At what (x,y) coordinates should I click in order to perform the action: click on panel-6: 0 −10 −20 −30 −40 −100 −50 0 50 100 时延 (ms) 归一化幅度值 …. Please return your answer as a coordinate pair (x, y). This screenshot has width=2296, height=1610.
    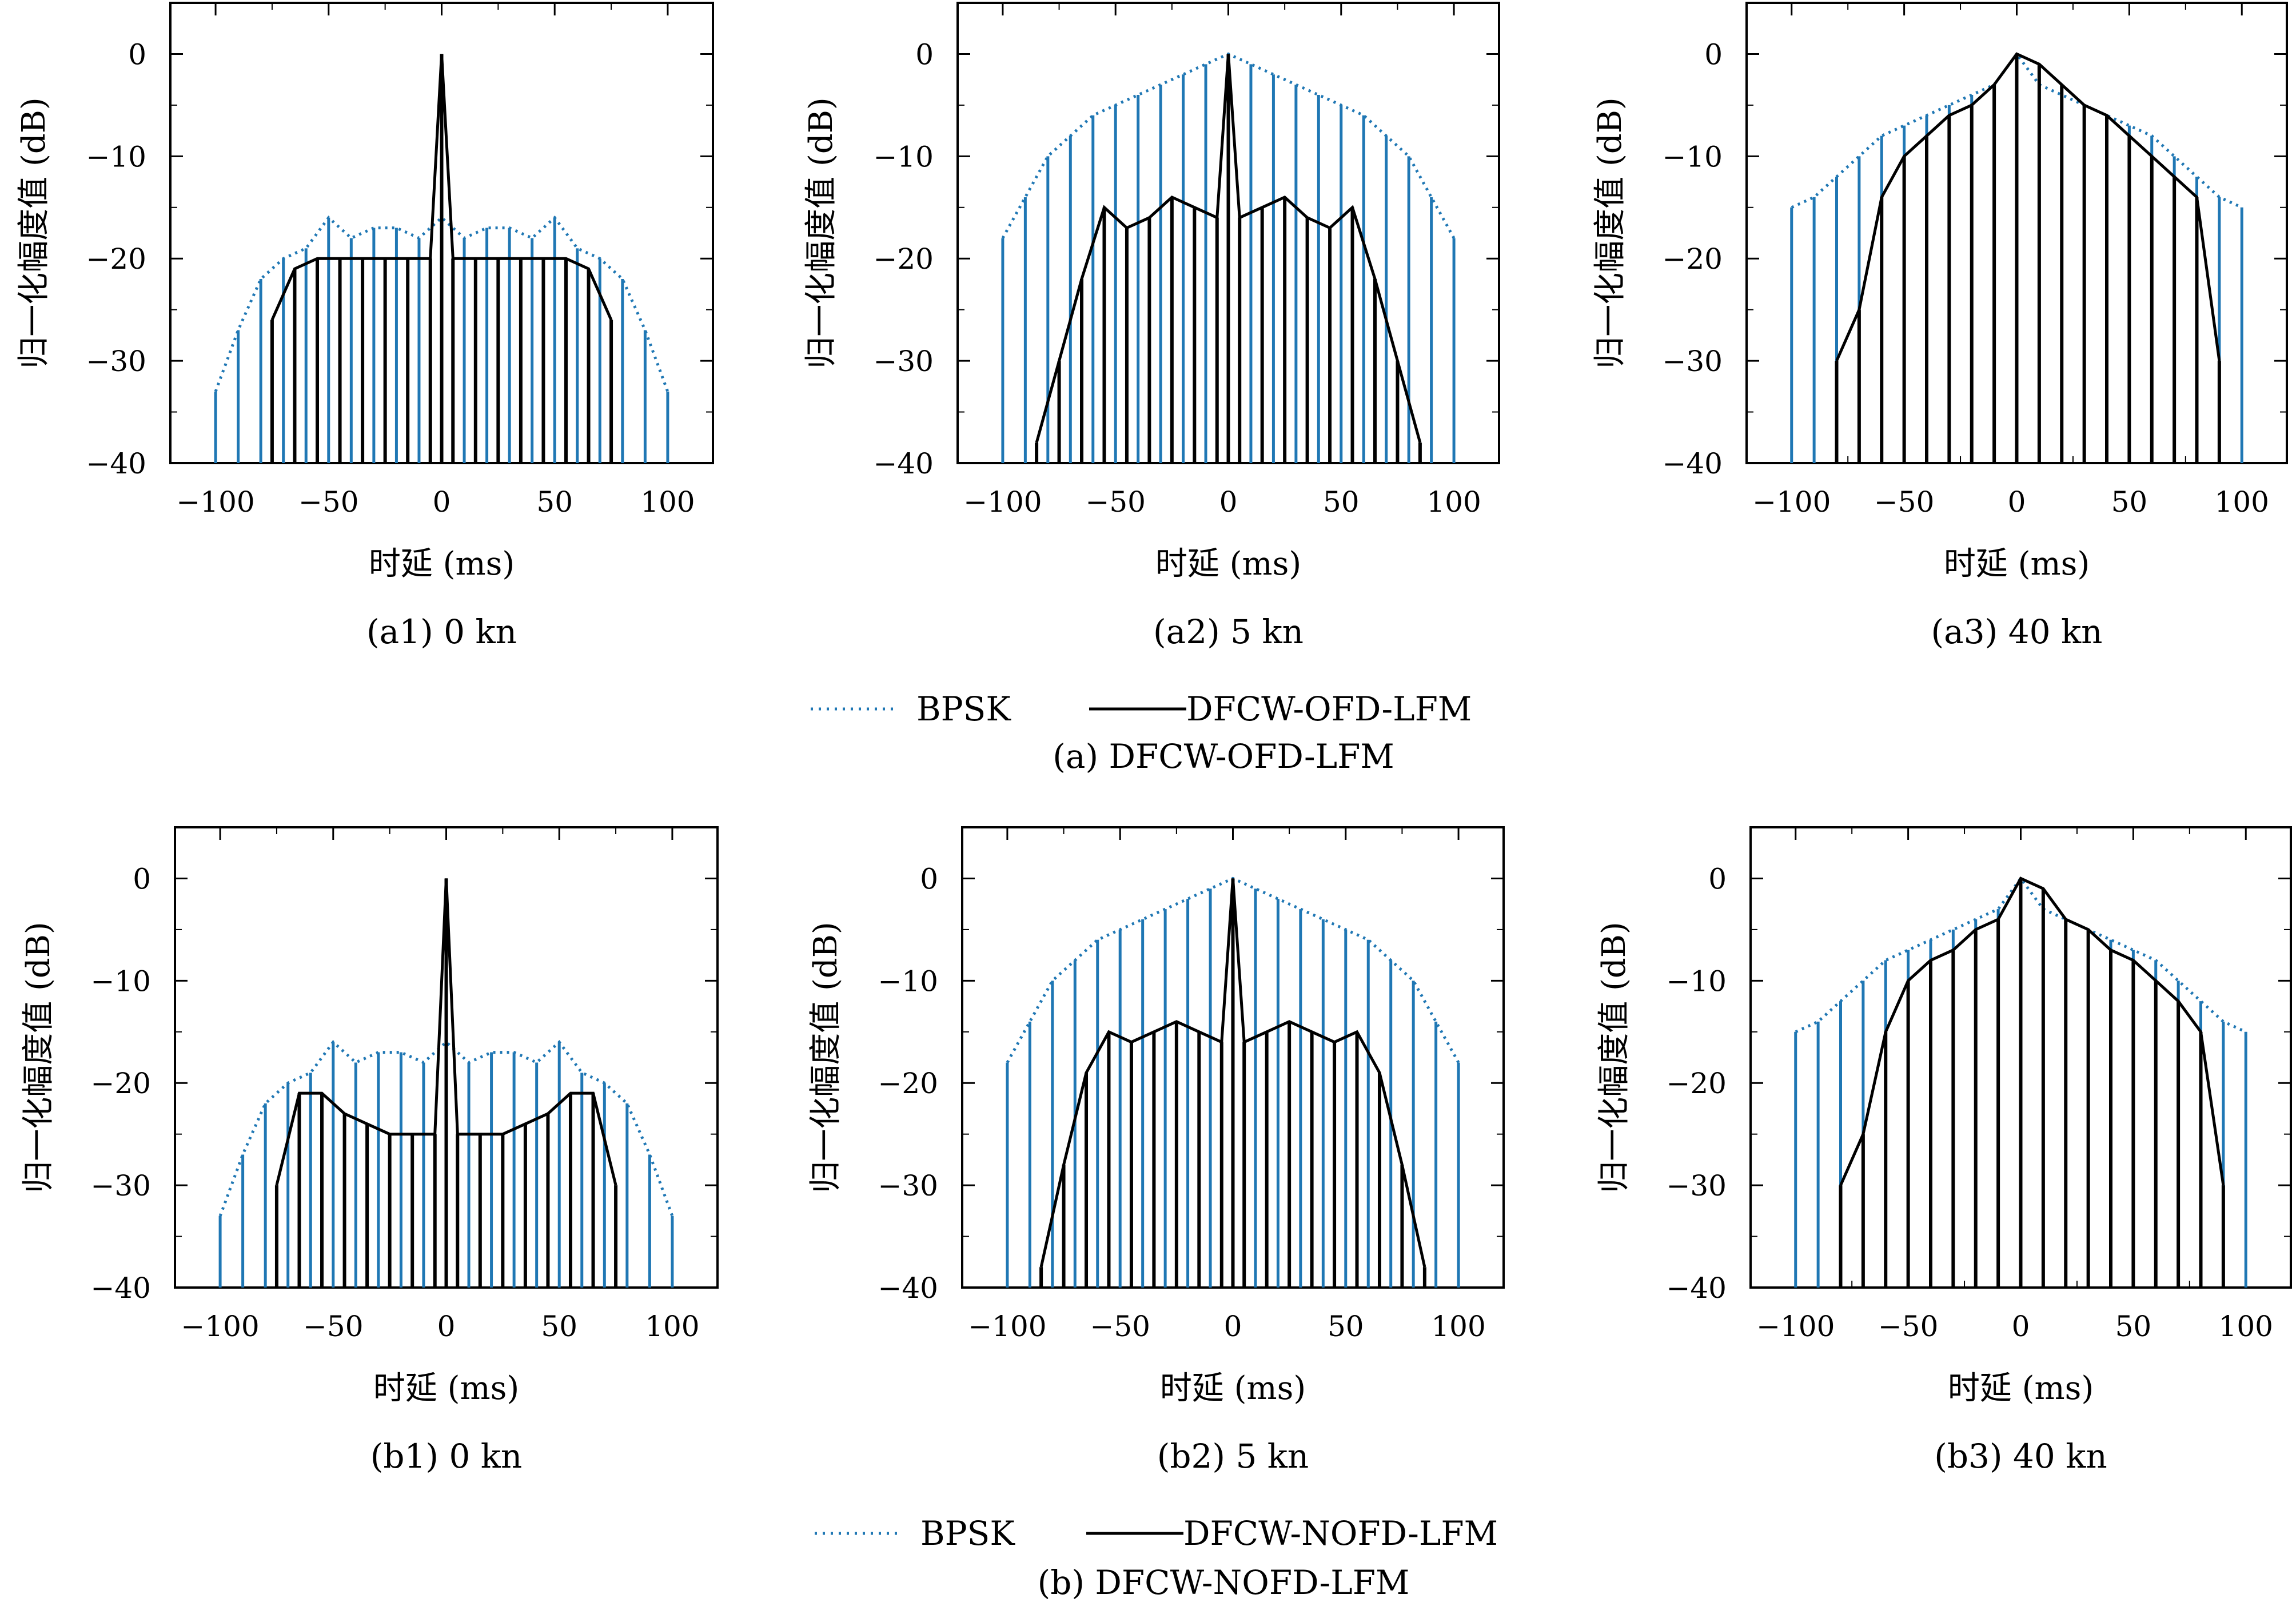
    Looking at the image, I should click on (1944, 1151).